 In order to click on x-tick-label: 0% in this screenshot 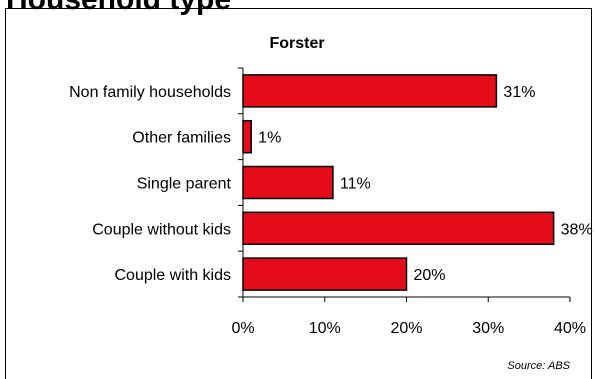, I will do `click(242, 328)`.